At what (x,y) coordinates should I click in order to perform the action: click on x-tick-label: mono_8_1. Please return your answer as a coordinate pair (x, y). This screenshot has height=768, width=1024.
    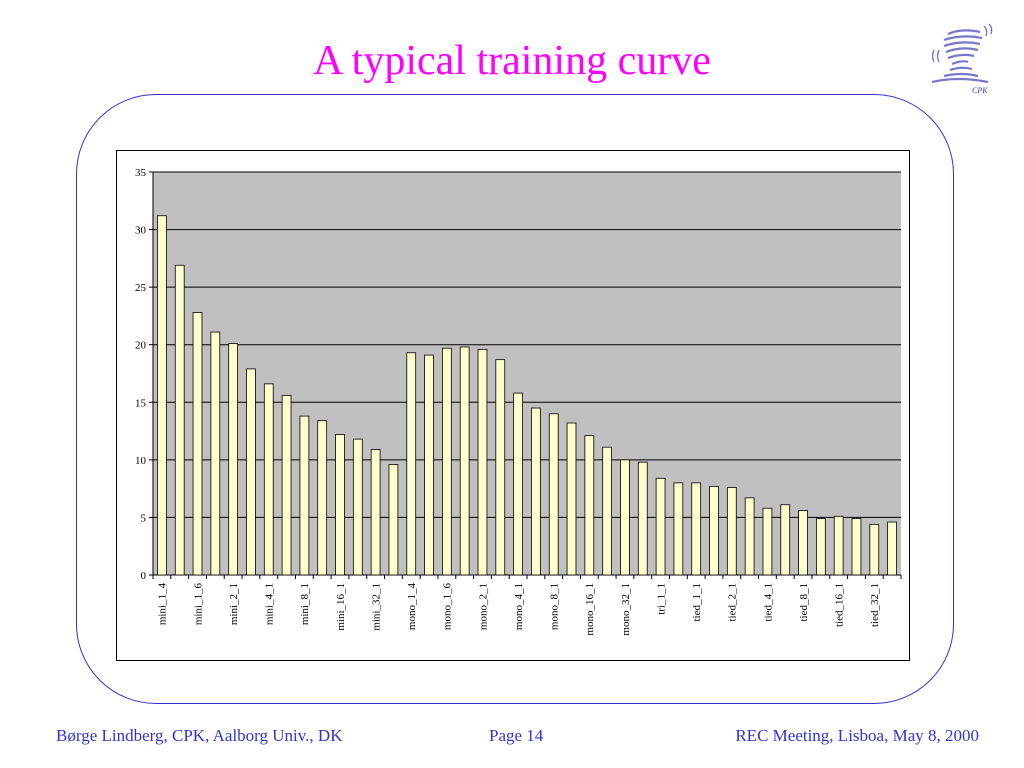
    Looking at the image, I should click on (555, 606).